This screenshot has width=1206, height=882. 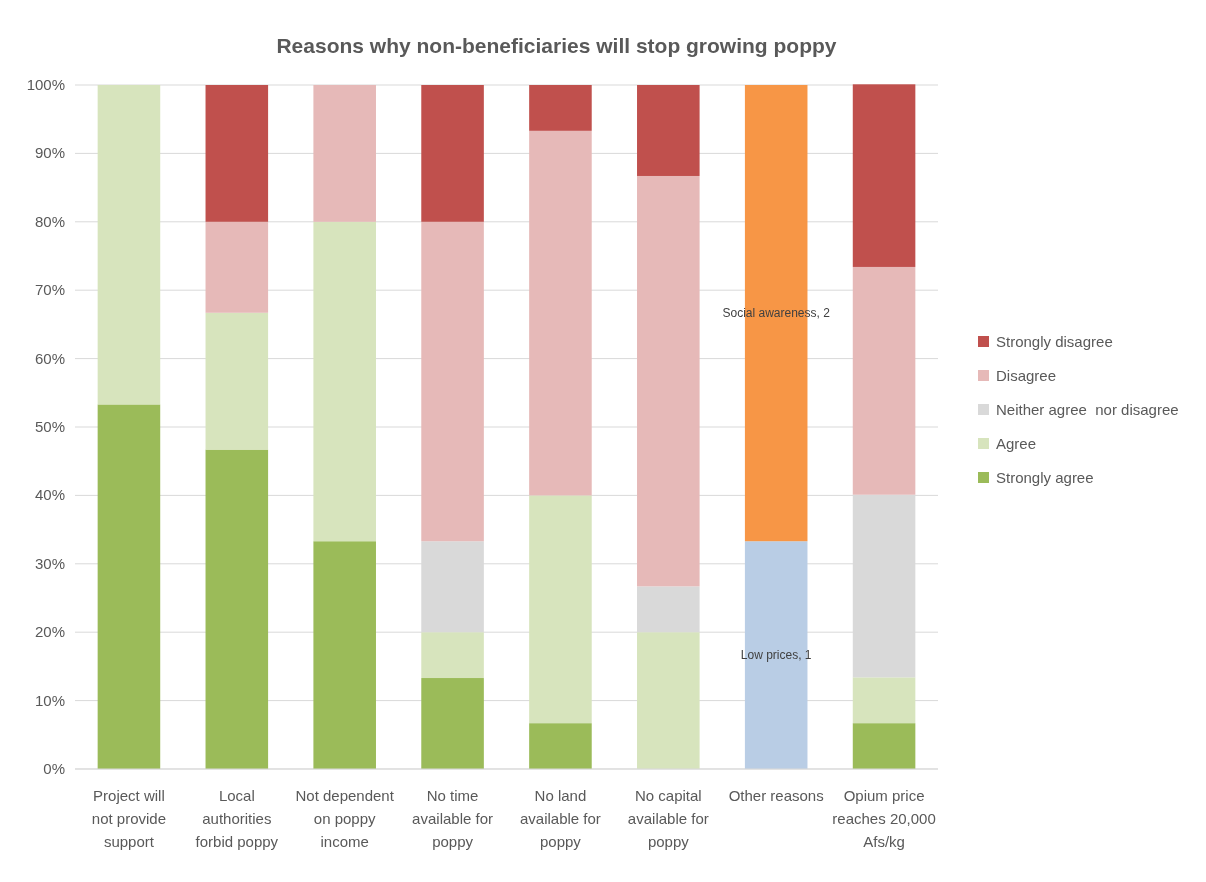 What do you see at coordinates (884, 818) in the screenshot?
I see `x-tick-label: Opium price reaches 20,000 Afs/kg` at bounding box center [884, 818].